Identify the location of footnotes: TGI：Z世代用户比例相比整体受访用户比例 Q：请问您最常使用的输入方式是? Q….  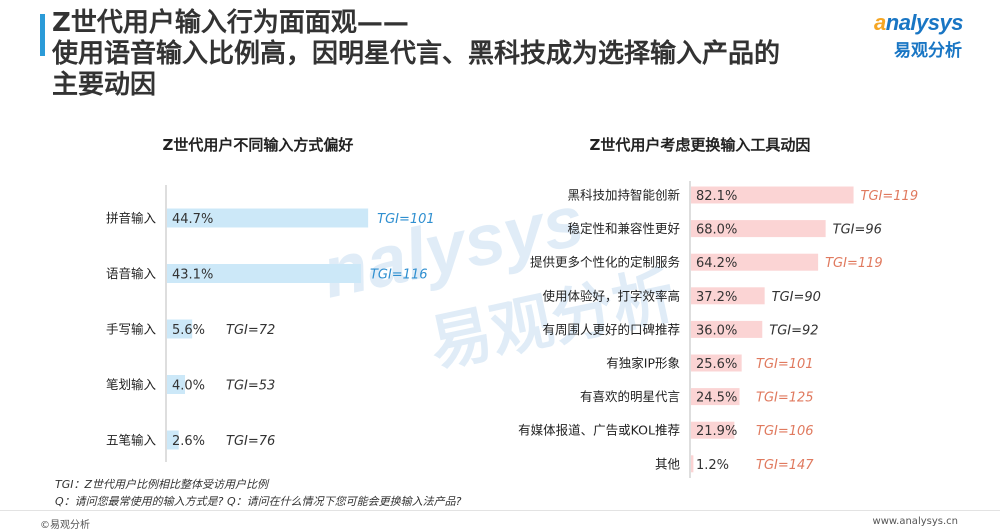
(258, 493).